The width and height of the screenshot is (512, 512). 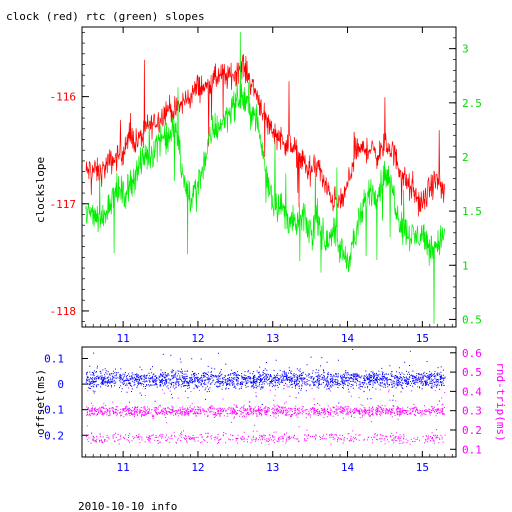 I want to click on bottom-y2-tick-label-0.3: 0.3, so click(x=472, y=411).